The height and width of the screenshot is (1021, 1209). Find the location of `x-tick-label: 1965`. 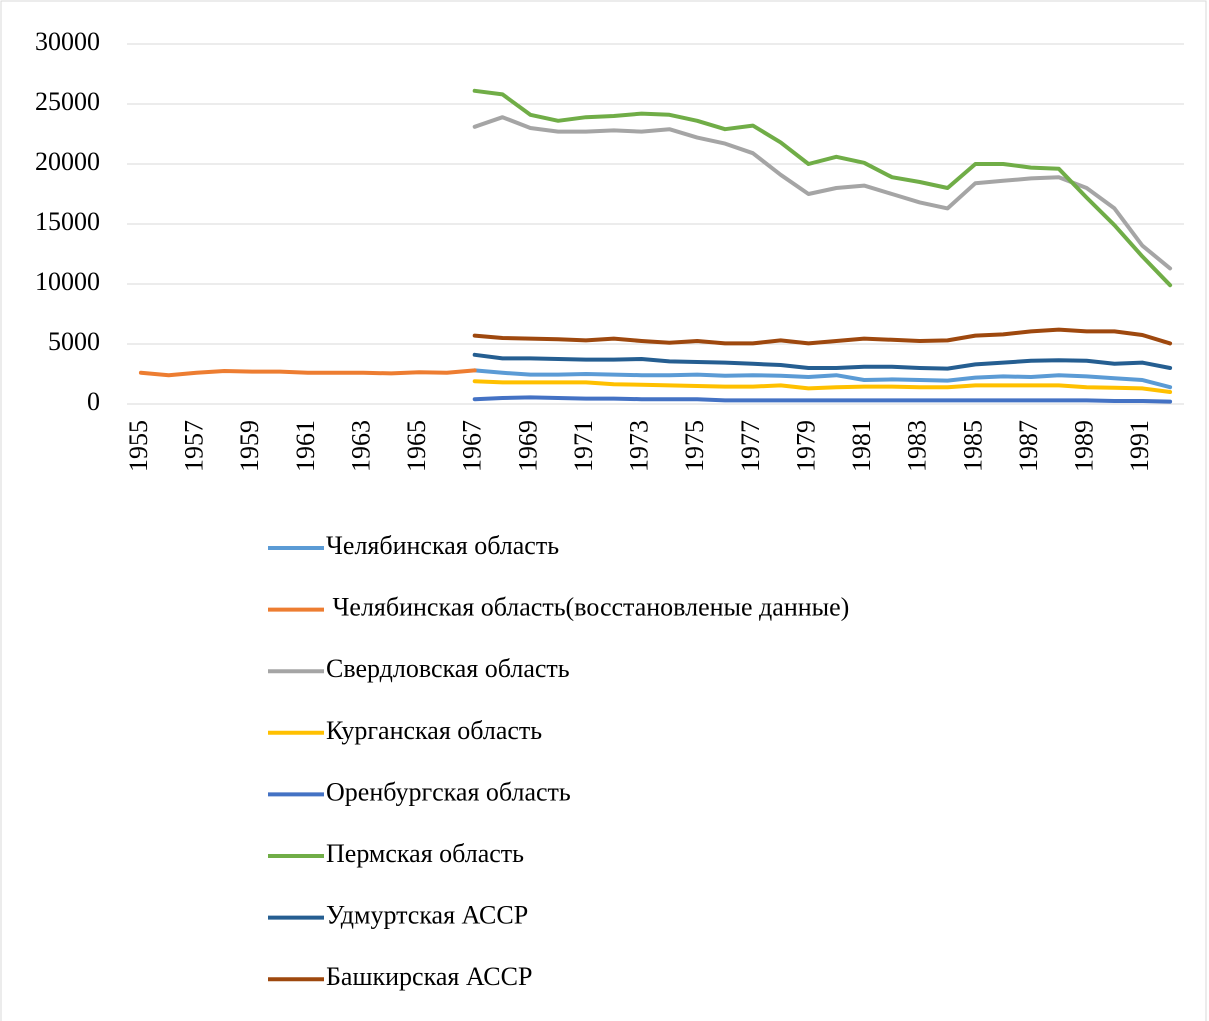

x-tick-label: 1965 is located at coordinates (416, 446).